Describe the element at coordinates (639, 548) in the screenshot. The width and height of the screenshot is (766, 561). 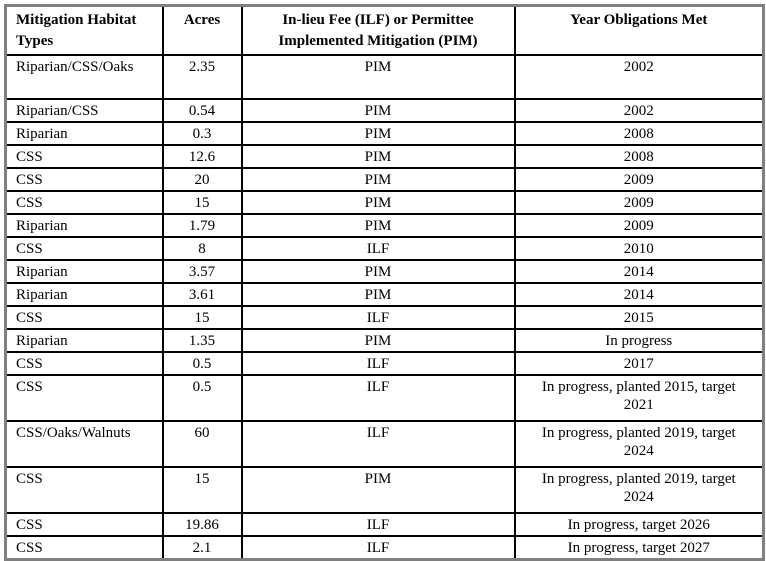
I see `cell-year-obligations-met: In progress, target 2027` at that location.